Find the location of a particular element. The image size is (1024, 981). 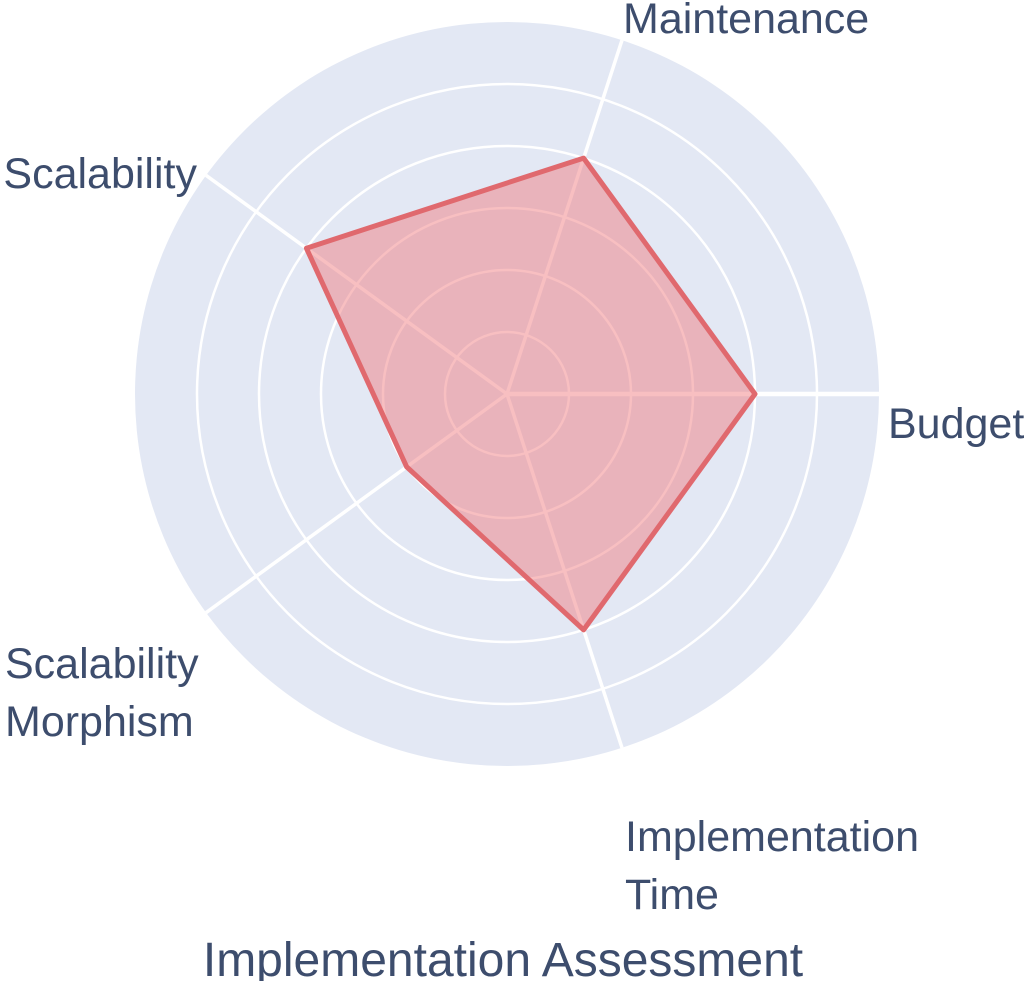

axis-label-scalability-morphism: Scalability Morphism is located at coordinates (102, 693).